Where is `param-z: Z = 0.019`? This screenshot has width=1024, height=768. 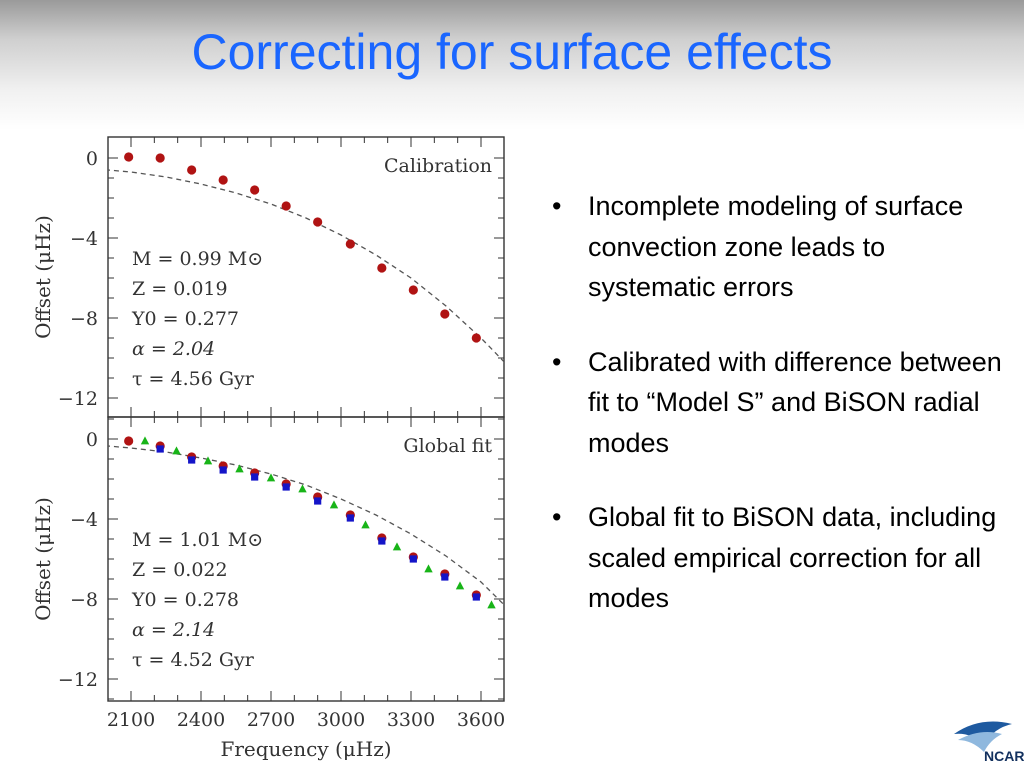 param-z: Z = 0.019 is located at coordinates (180, 289).